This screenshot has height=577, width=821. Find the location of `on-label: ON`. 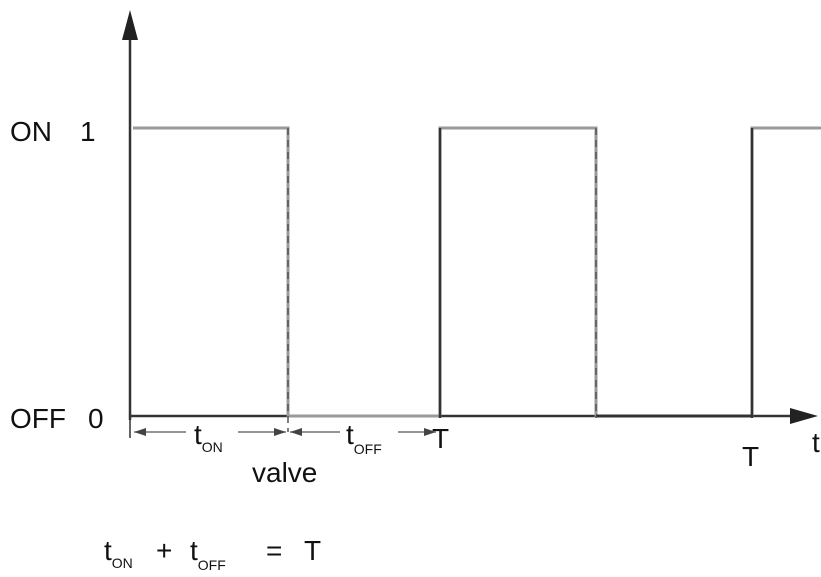

on-label: ON is located at coordinates (31, 131).